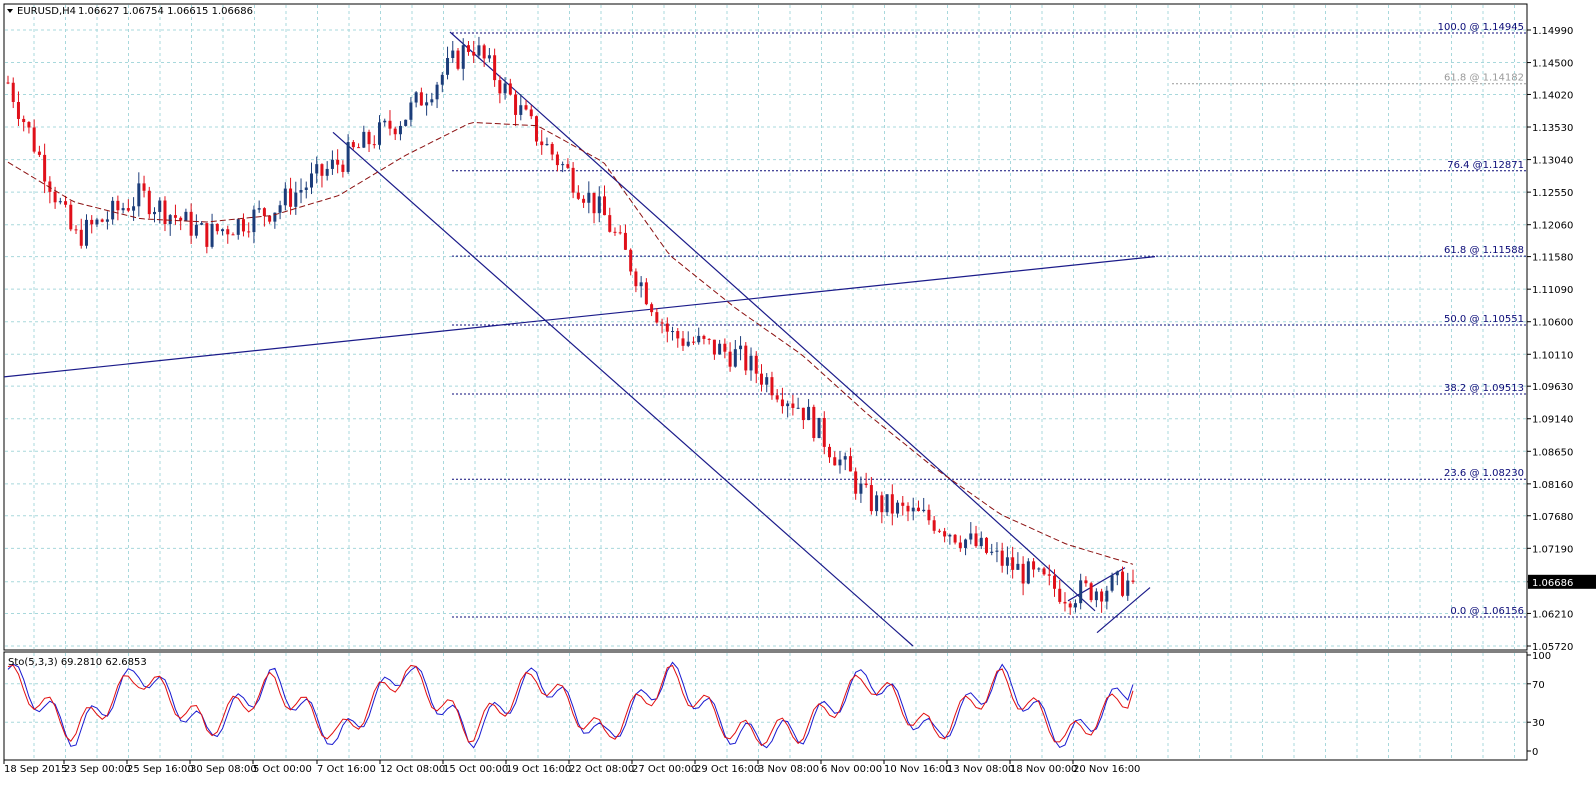  I want to click on chart-symbol: EURUSD,H4, so click(46, 11).